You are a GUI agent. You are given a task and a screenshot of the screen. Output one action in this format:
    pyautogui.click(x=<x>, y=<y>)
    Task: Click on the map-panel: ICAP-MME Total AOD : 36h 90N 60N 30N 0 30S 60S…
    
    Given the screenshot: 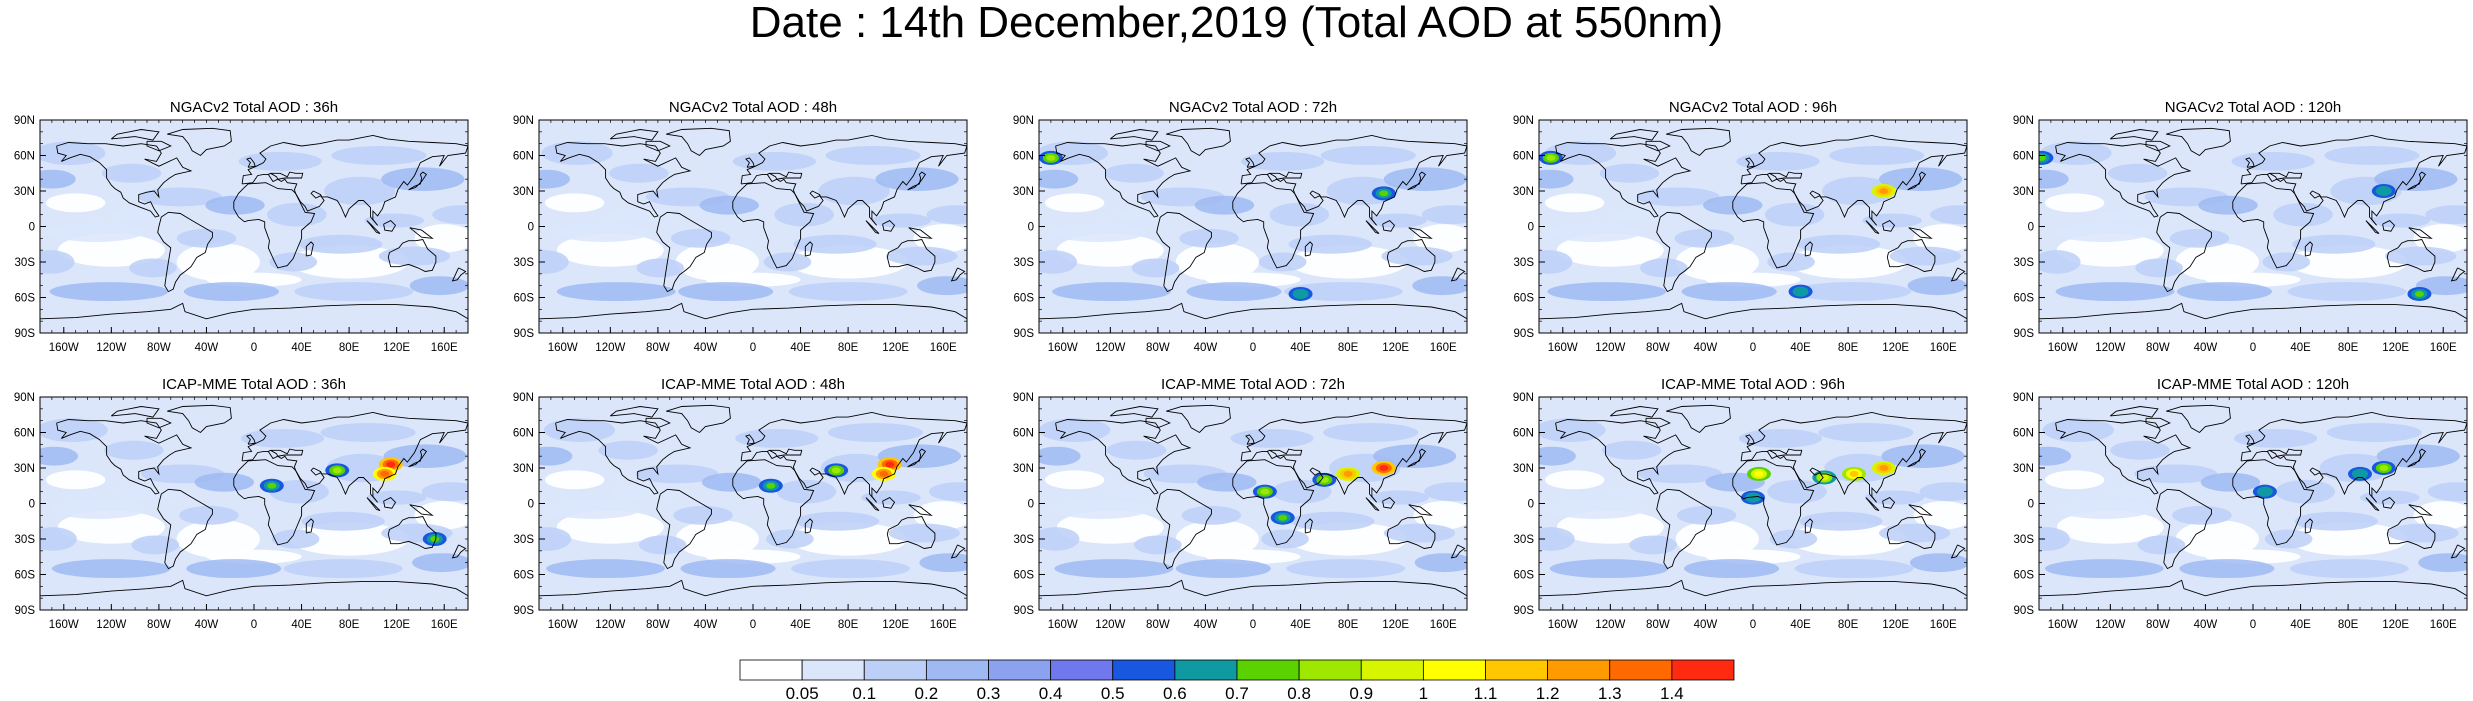 What is the action you would take?
    pyautogui.click(x=241, y=503)
    